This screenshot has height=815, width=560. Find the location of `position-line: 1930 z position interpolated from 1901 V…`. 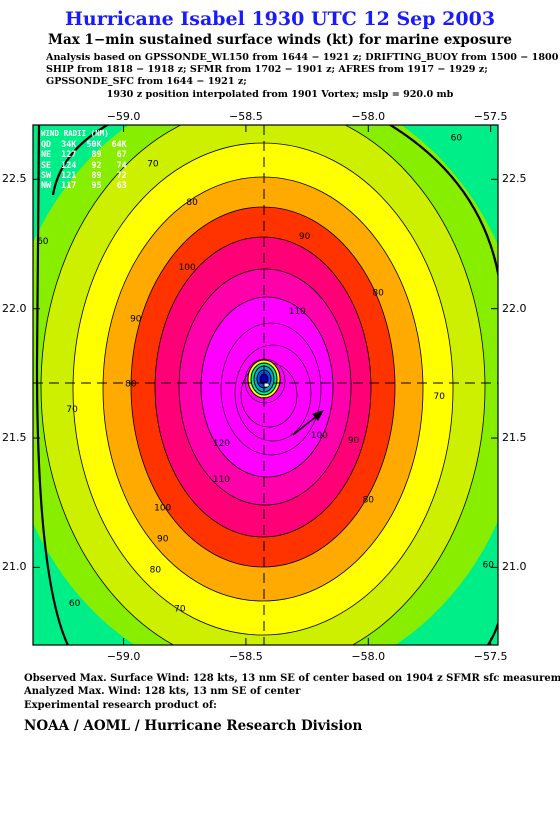

position-line: 1930 z position interpolated from 1901 V… is located at coordinates (280, 94).